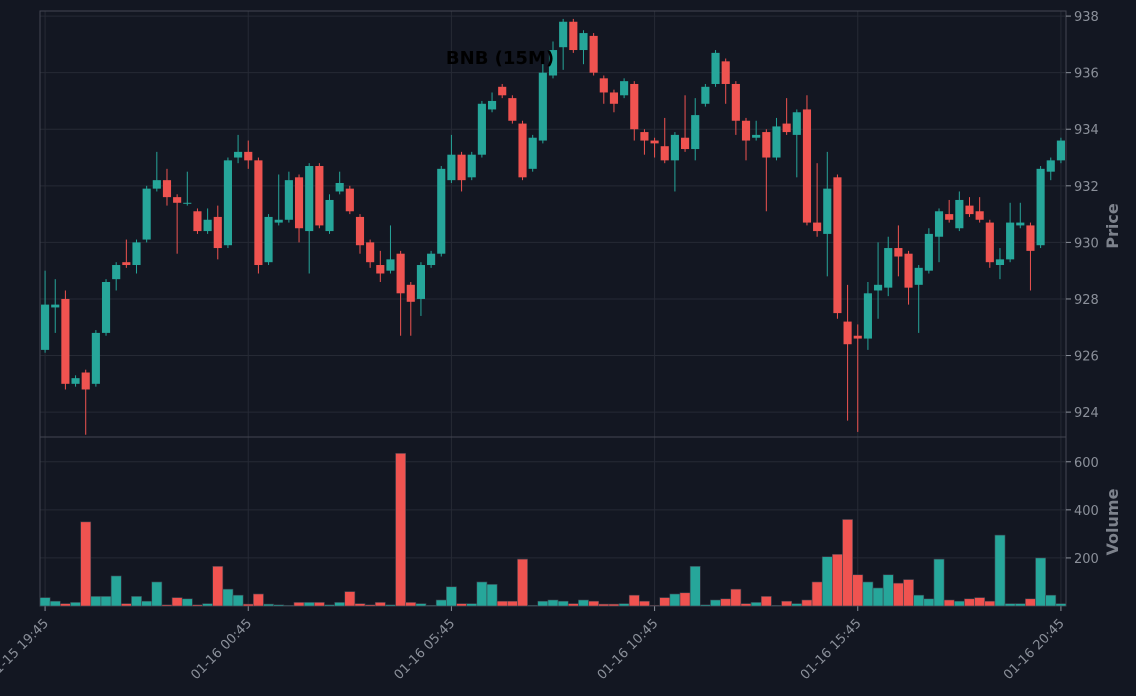 This screenshot has height=696, width=1136. What do you see at coordinates (1086, 463) in the screenshot?
I see `volume-tick-label: 600` at bounding box center [1086, 463].